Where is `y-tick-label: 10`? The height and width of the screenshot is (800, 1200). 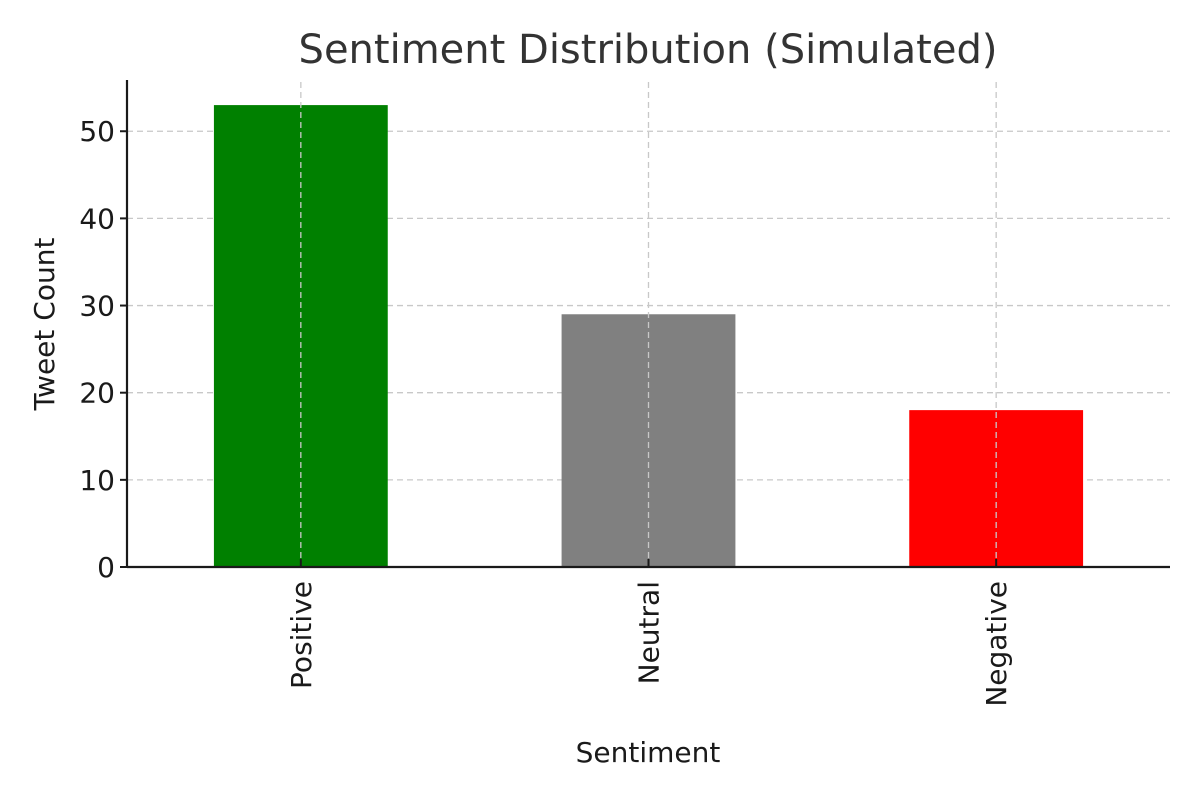 y-tick-label: 10 is located at coordinates (97, 480).